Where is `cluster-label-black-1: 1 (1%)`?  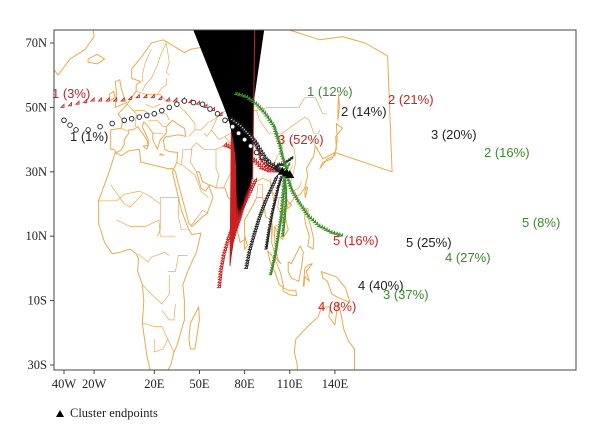
cluster-label-black-1: 1 (1%) is located at coordinates (89, 136).